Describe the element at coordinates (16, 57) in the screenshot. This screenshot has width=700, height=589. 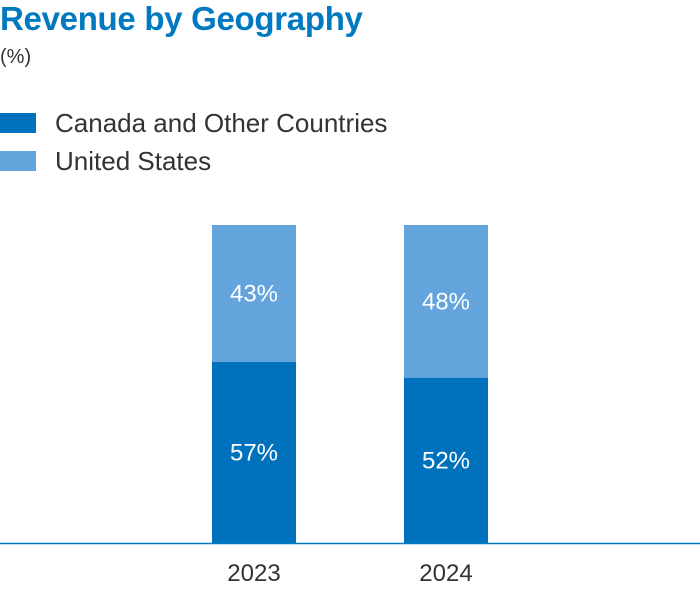
I see `chart-subtitle: (%)` at that location.